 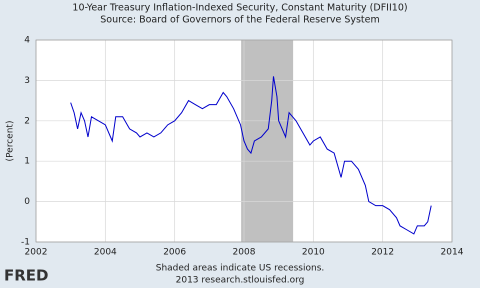 I want to click on credit: 2013 research.stlouisfed.org, so click(x=240, y=281).